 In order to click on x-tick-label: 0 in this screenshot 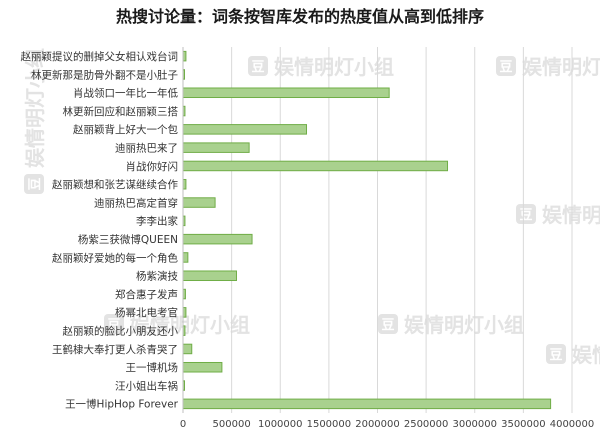, I will do `click(183, 424)`.